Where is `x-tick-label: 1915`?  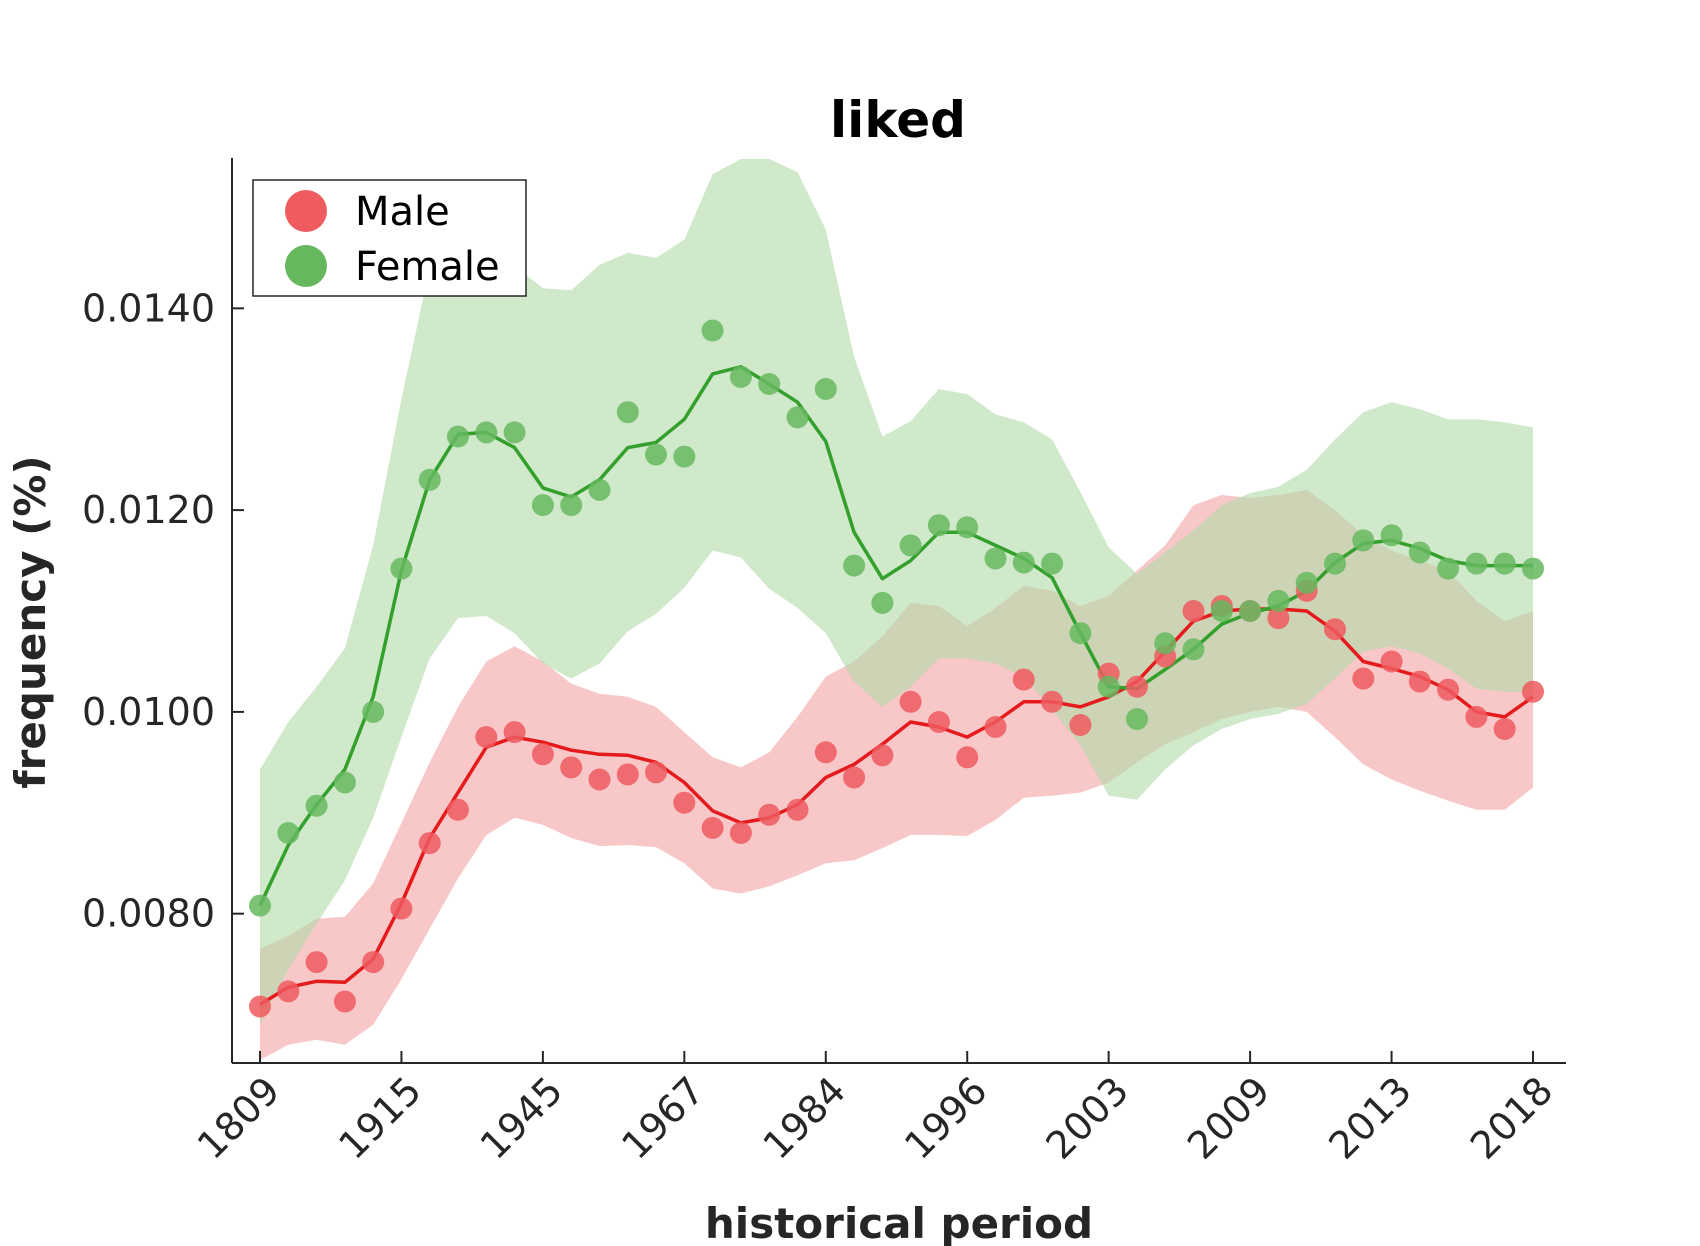 x-tick-label: 1915 is located at coordinates (380, 1118).